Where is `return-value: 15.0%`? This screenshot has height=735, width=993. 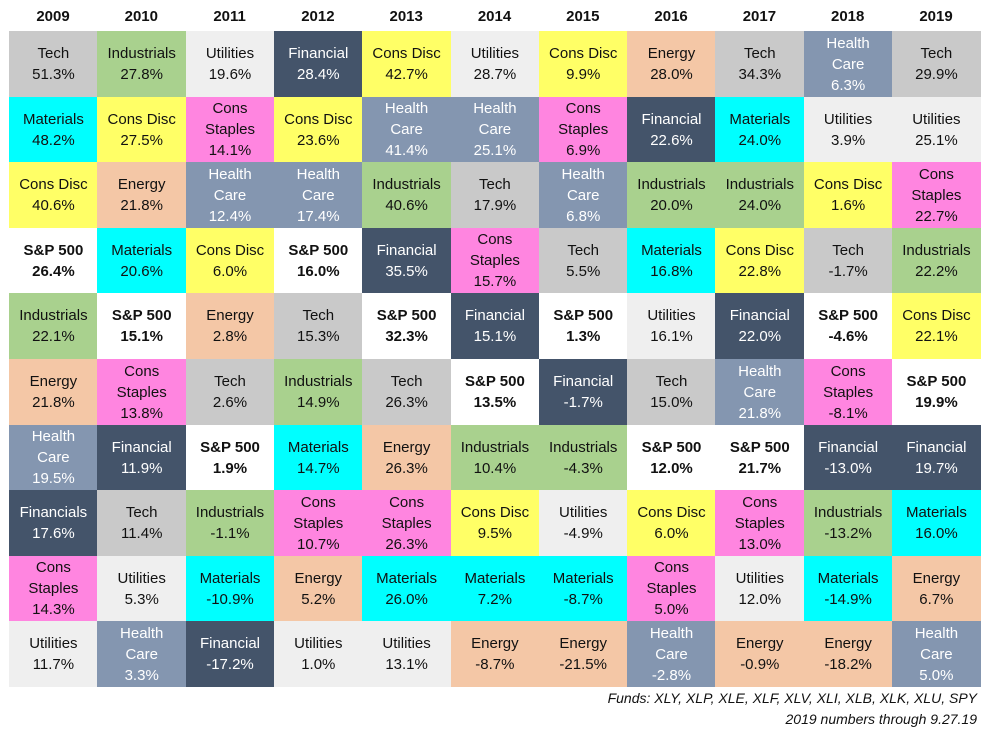 return-value: 15.0% is located at coordinates (671, 403).